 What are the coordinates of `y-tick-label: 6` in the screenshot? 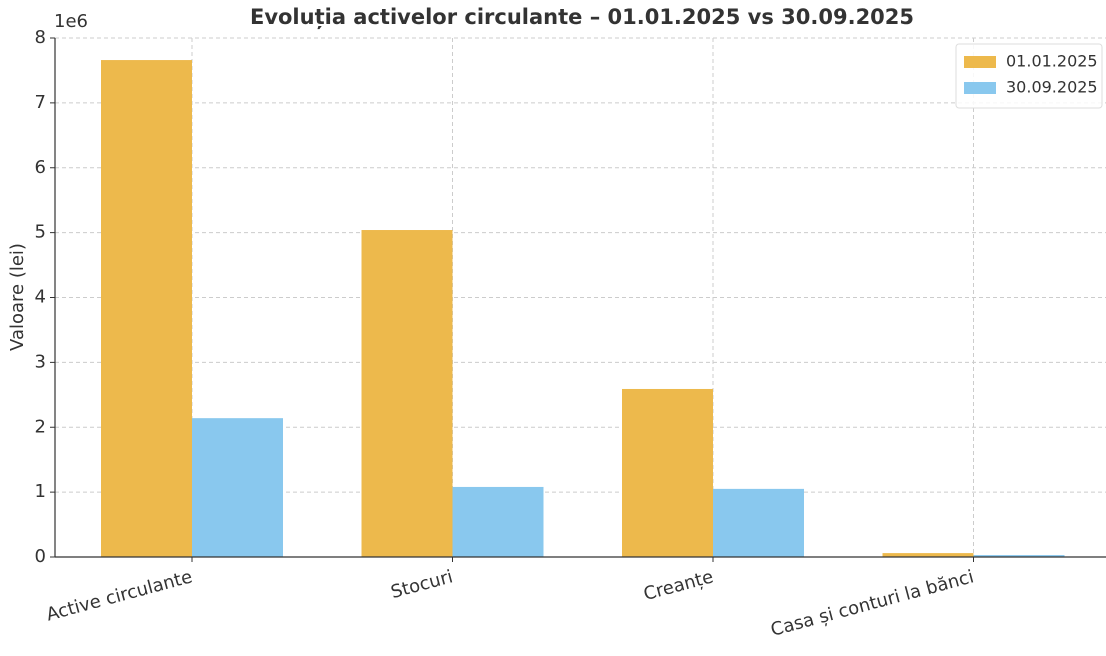 It's located at (40, 167).